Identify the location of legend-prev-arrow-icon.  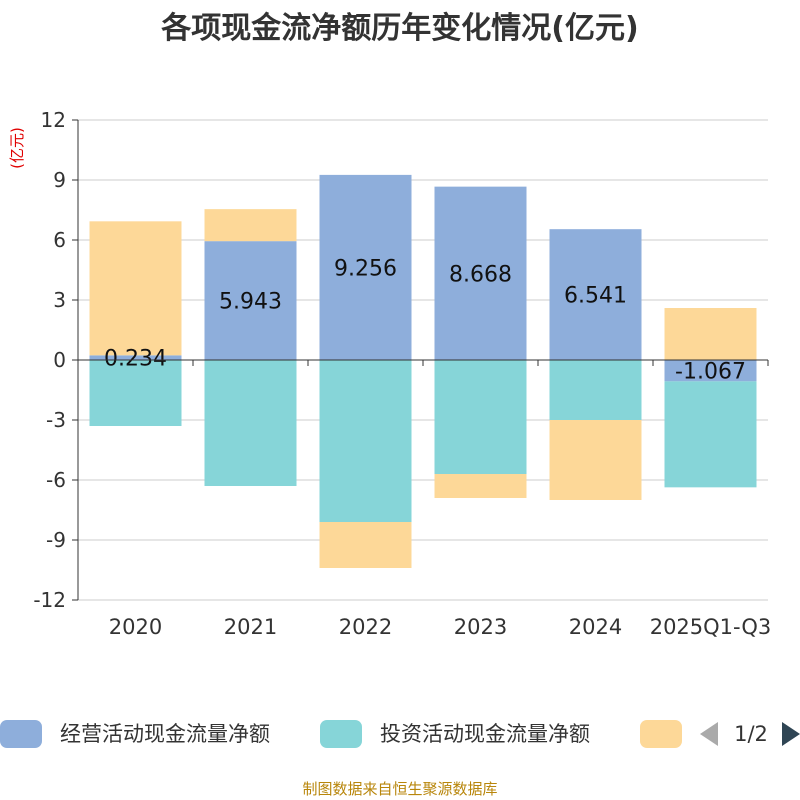
(709, 734).